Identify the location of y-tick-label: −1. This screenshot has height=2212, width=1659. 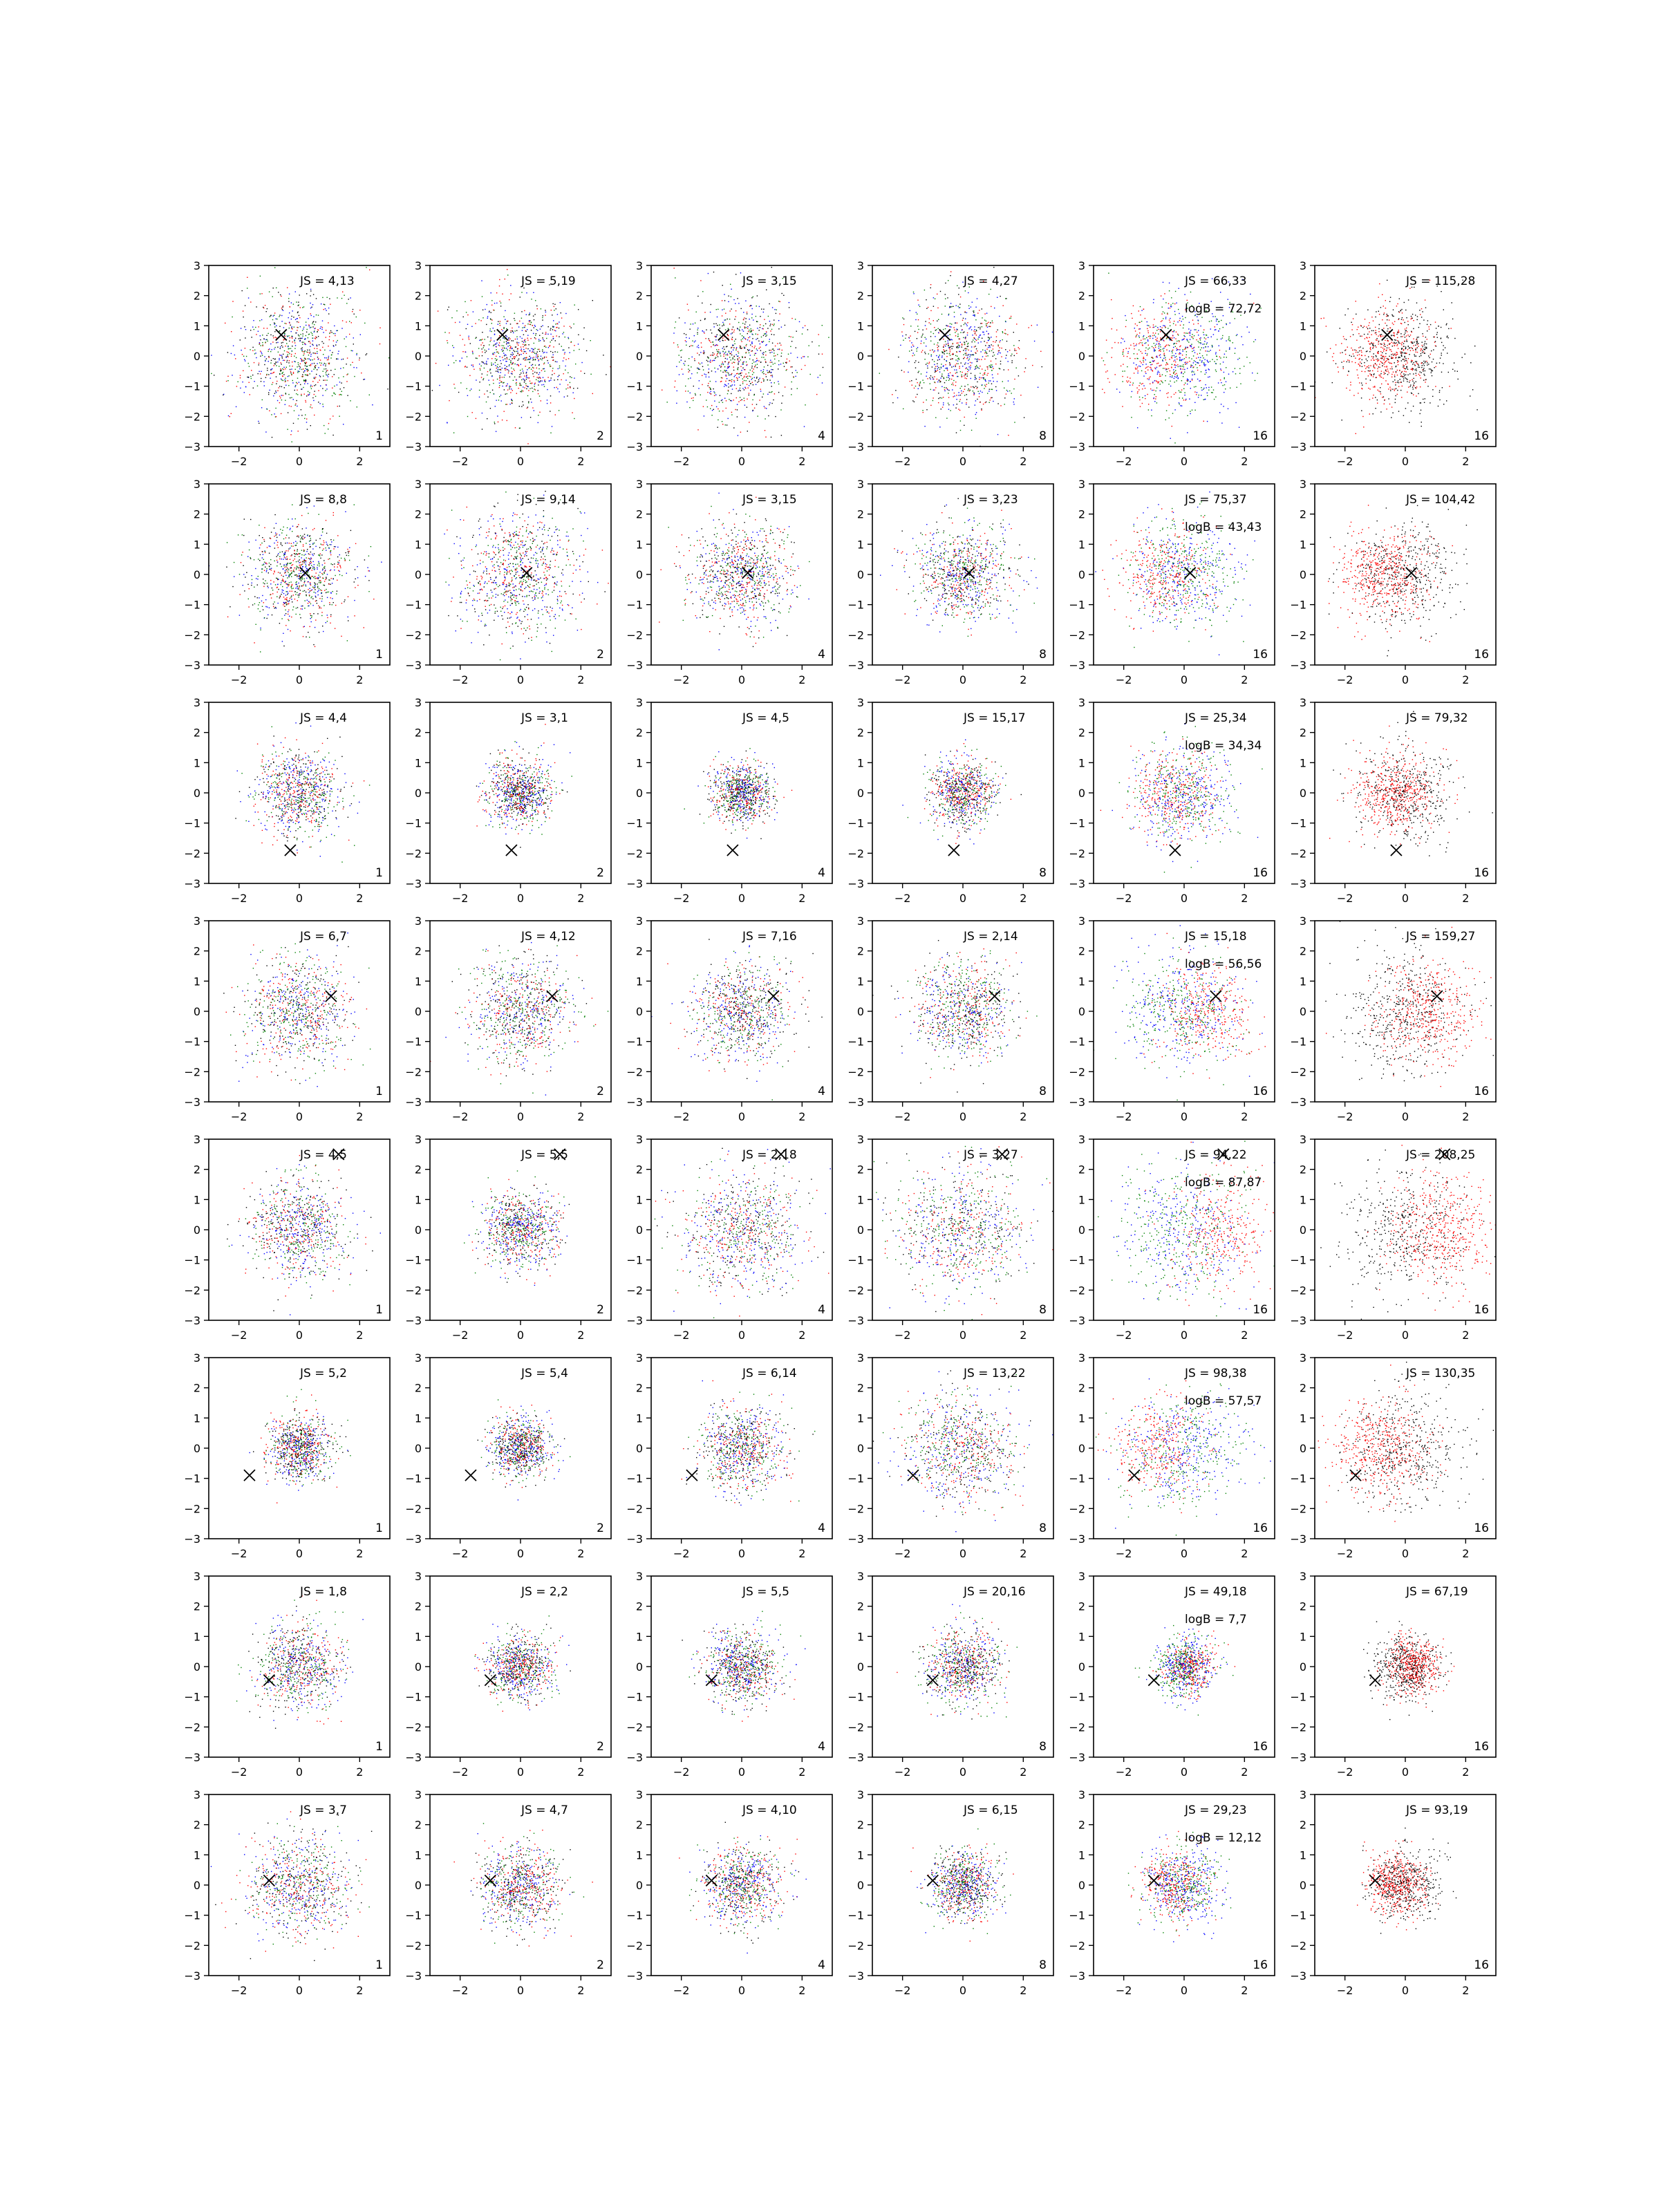
(192, 386).